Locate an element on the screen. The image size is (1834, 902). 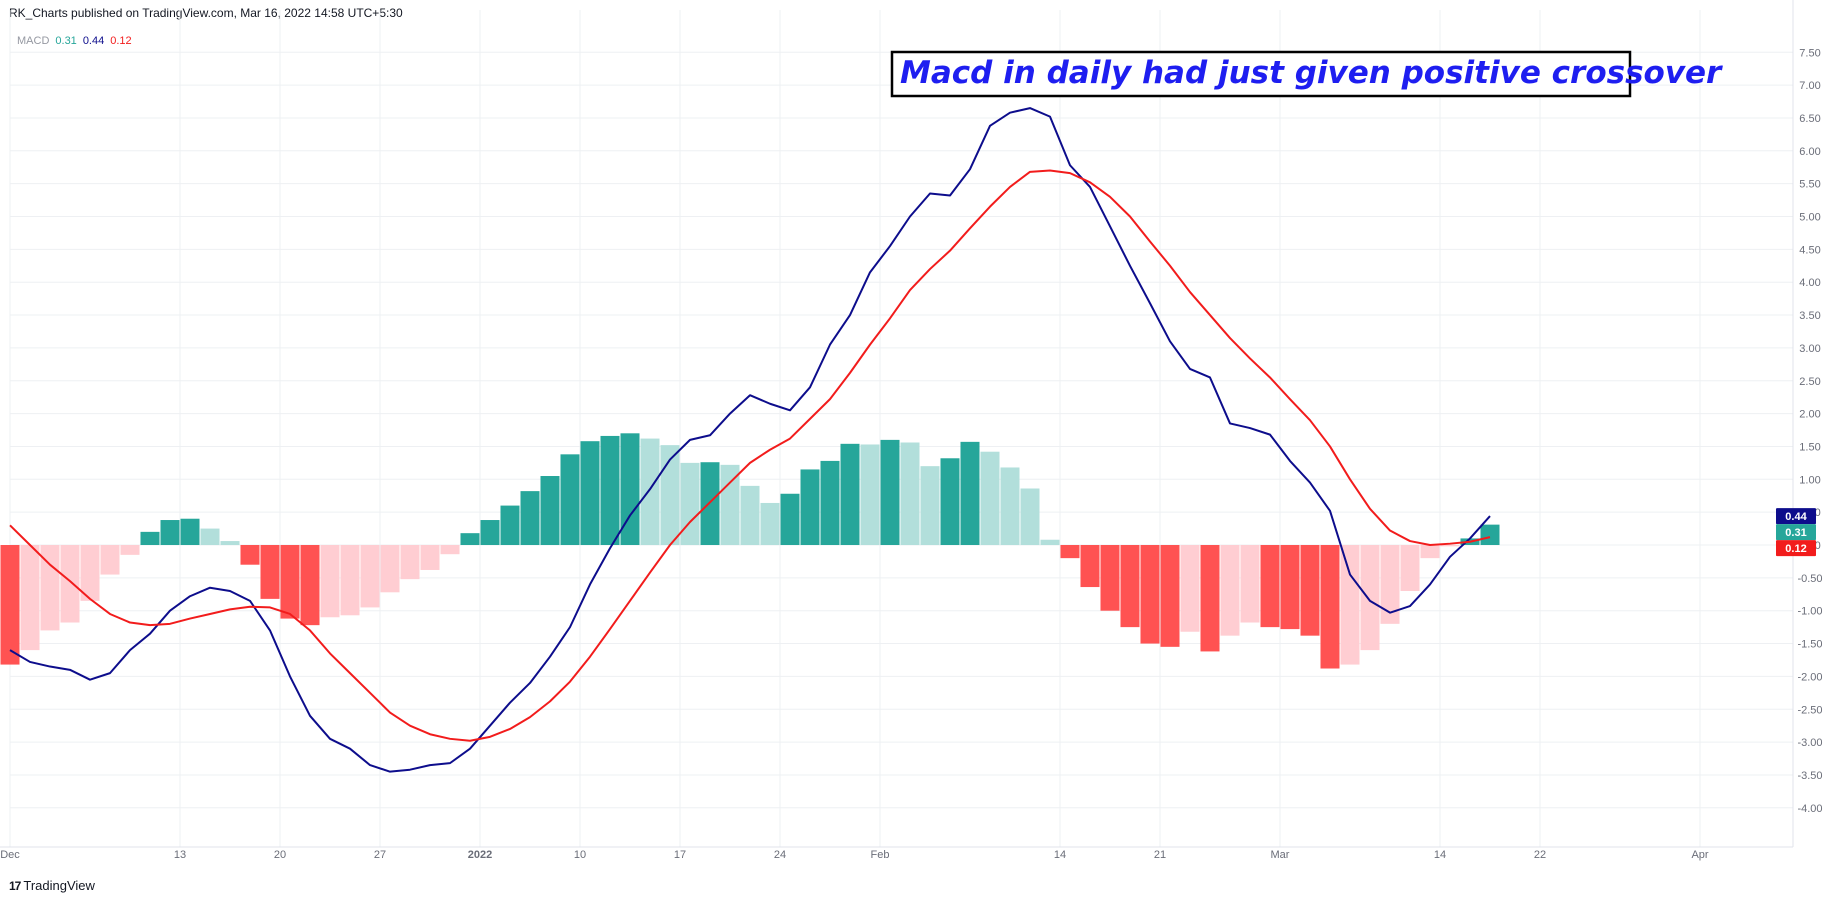
x-tick-label: Dec is located at coordinates (10, 855).